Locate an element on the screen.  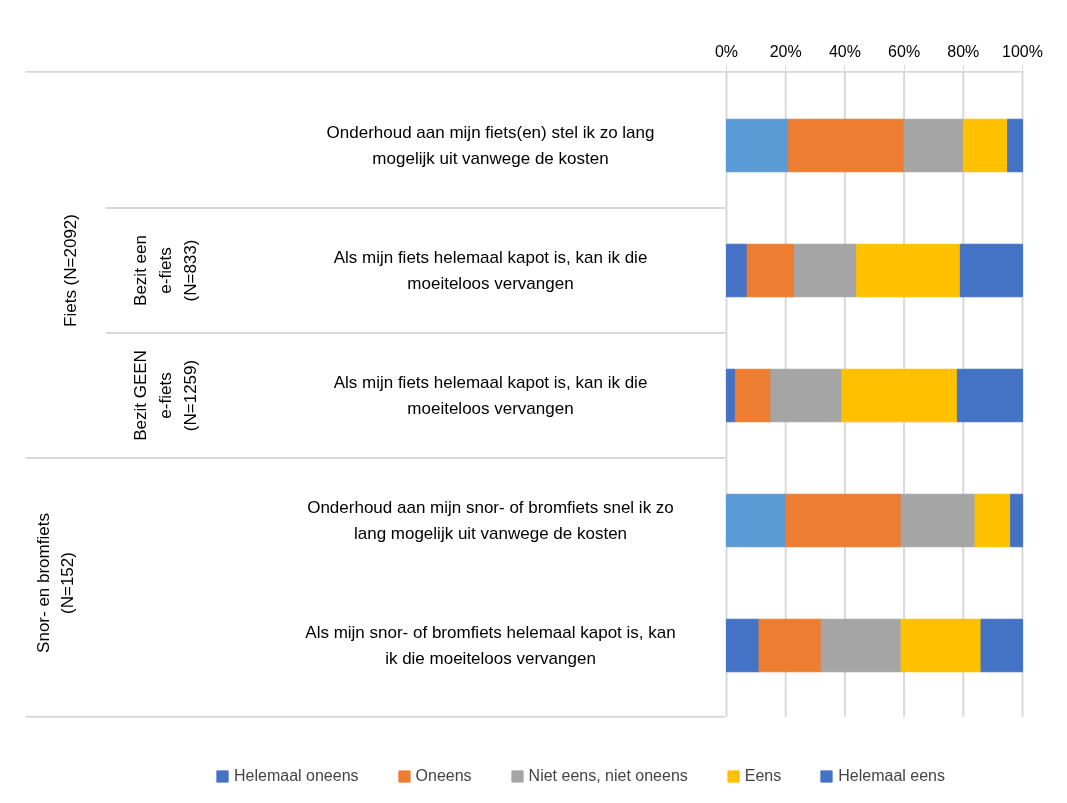
y-tick-label: Als mijn snor- of bromfiets helemaal kapot is, kan ik die moeiteloos vervangen is located at coordinates (490, 645).